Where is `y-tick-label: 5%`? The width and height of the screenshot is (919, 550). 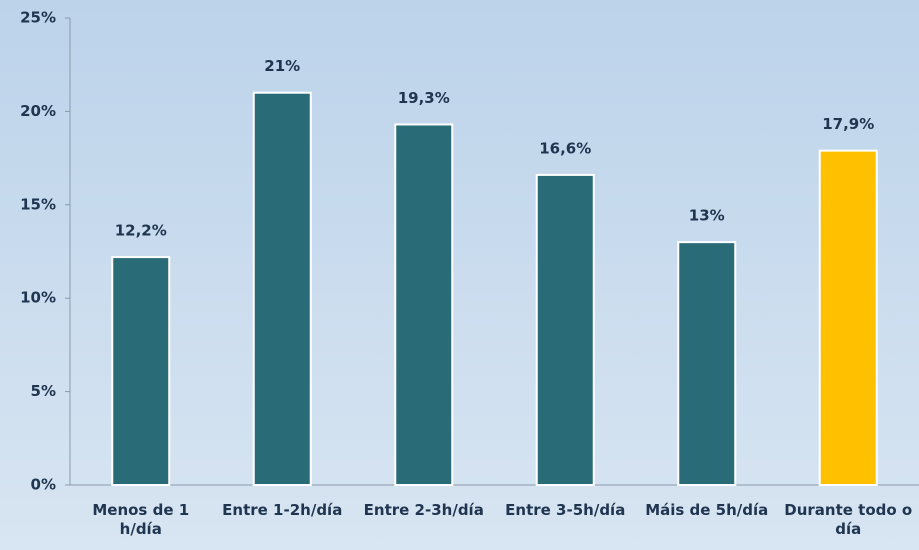 y-tick-label: 5% is located at coordinates (43, 391).